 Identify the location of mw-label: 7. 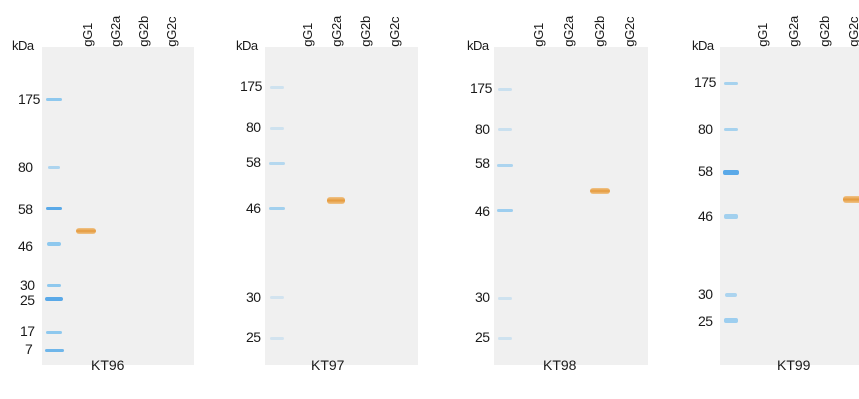
(29, 349).